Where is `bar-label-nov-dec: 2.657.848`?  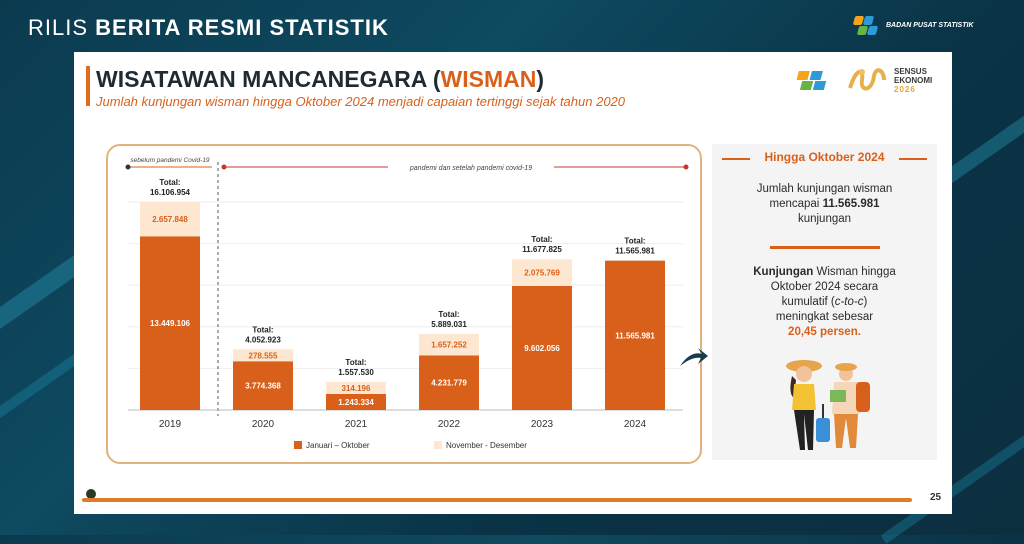 bar-label-nov-dec: 2.657.848 is located at coordinates (170, 219).